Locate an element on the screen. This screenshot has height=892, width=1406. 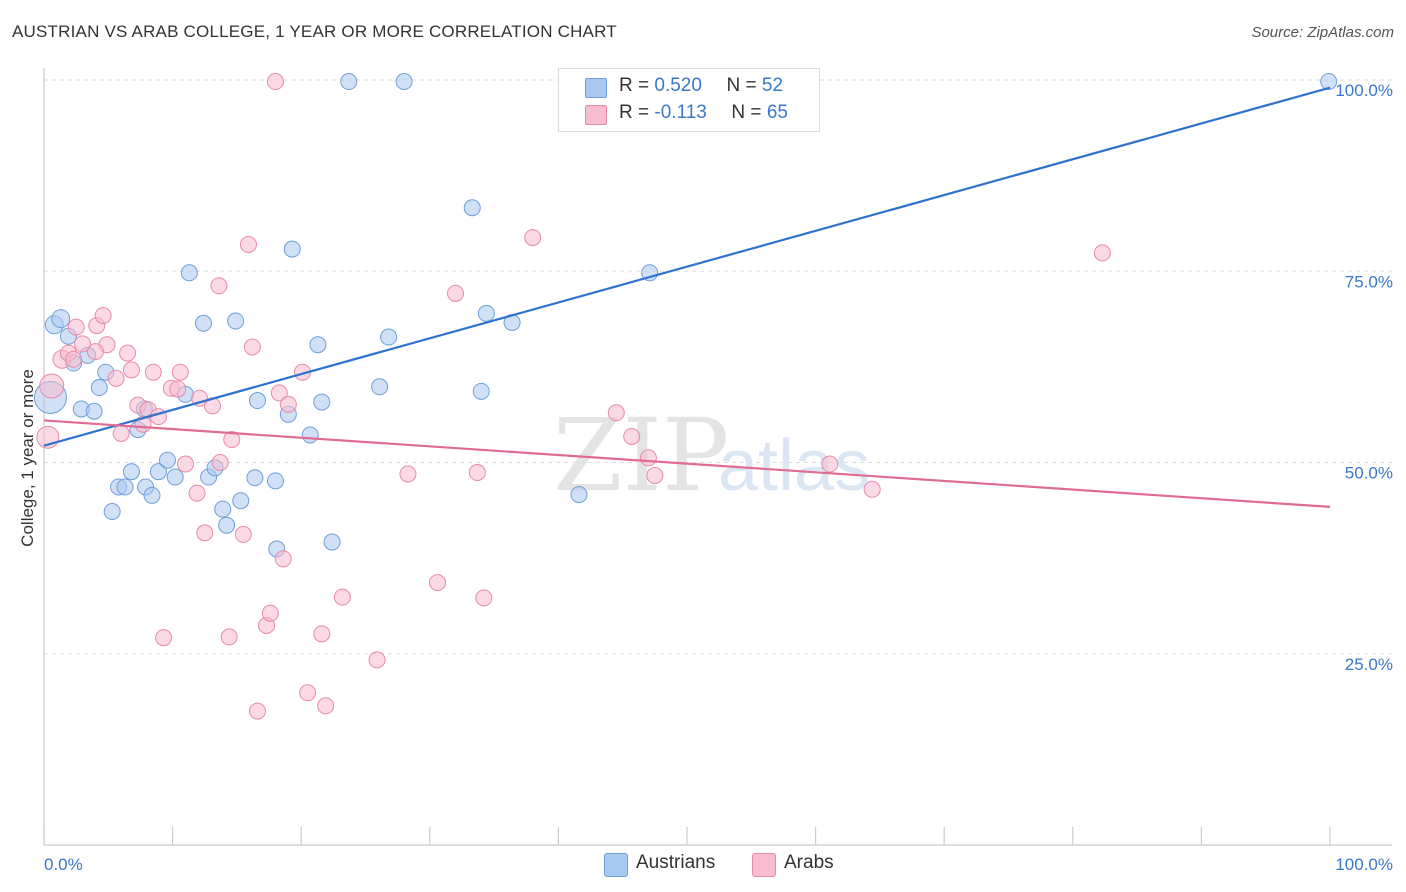
y-tick-label: 25.0% is located at coordinates (1369, 664).